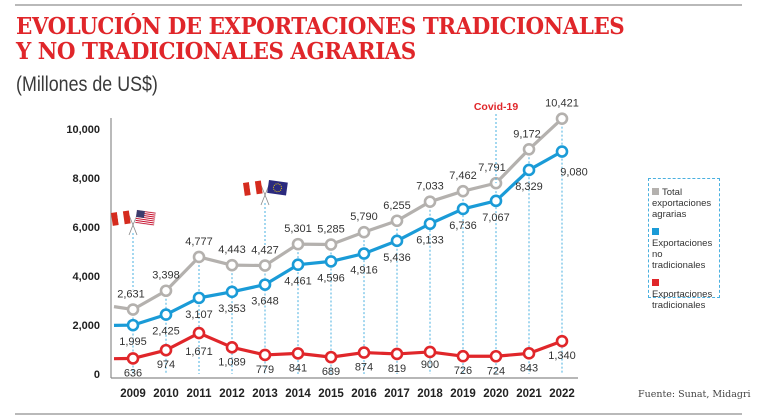 This screenshot has width=760, height=419. Describe the element at coordinates (397, 258) in the screenshot. I see `data-label: 5,436` at that location.